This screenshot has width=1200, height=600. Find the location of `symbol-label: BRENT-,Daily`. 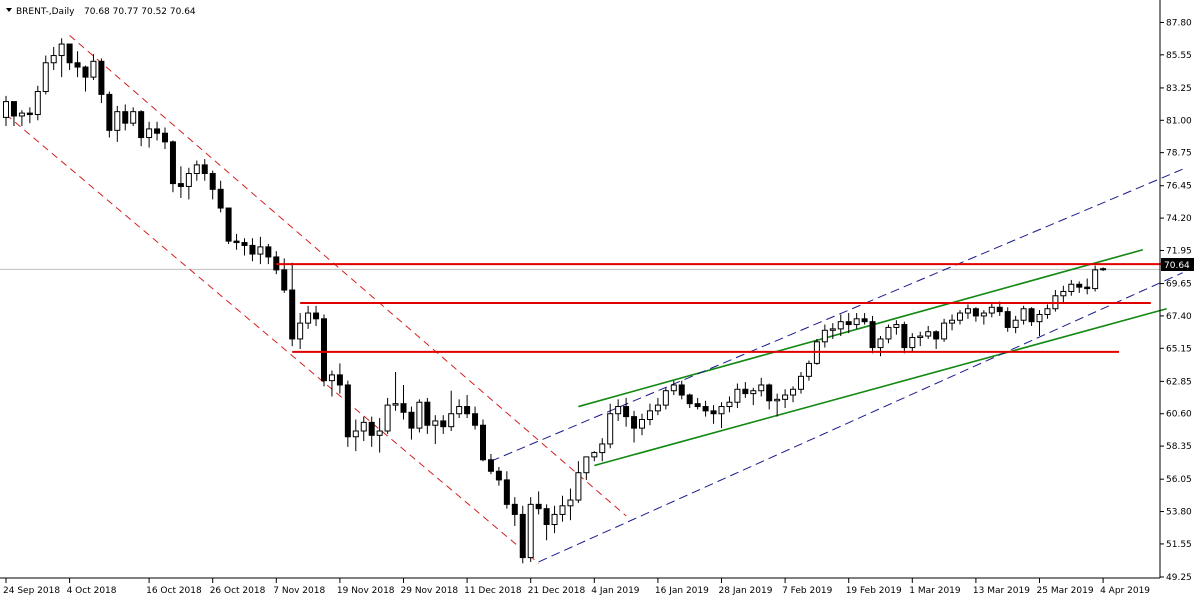

symbol-label: BRENT-,Daily is located at coordinates (45, 12).